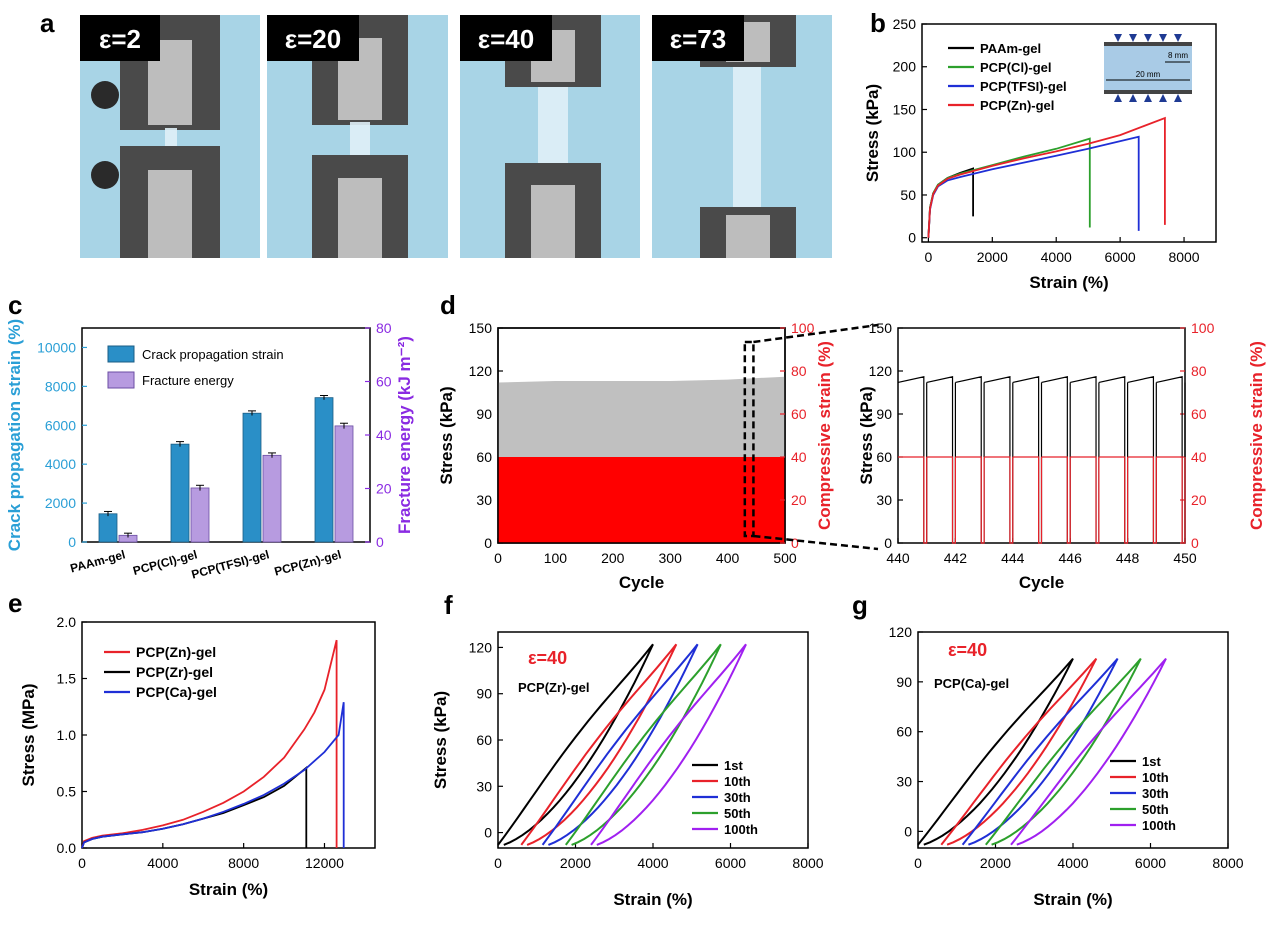  Describe the element at coordinates (641, 582) in the screenshot. I see `x-axis-title-d1: Cycle` at that location.